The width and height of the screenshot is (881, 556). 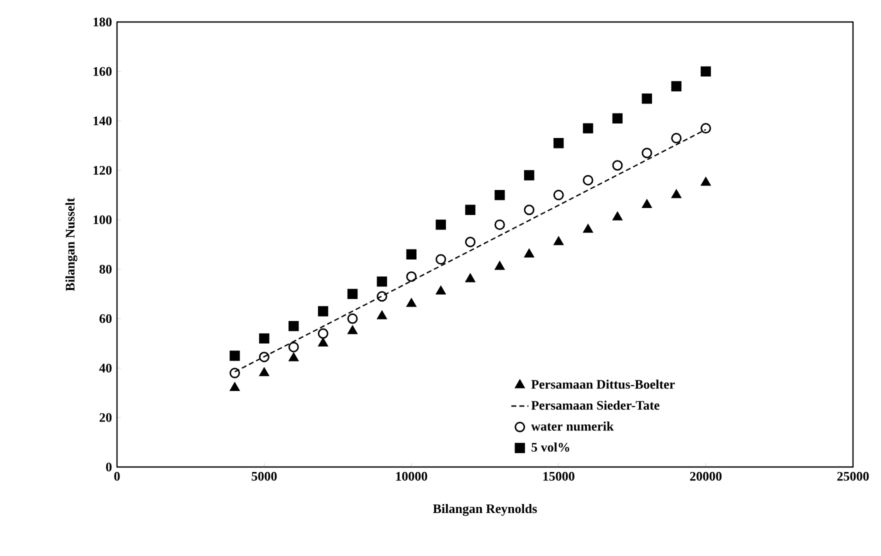 What do you see at coordinates (412, 476) in the screenshot?
I see `x-tick-label: 10000` at bounding box center [412, 476].